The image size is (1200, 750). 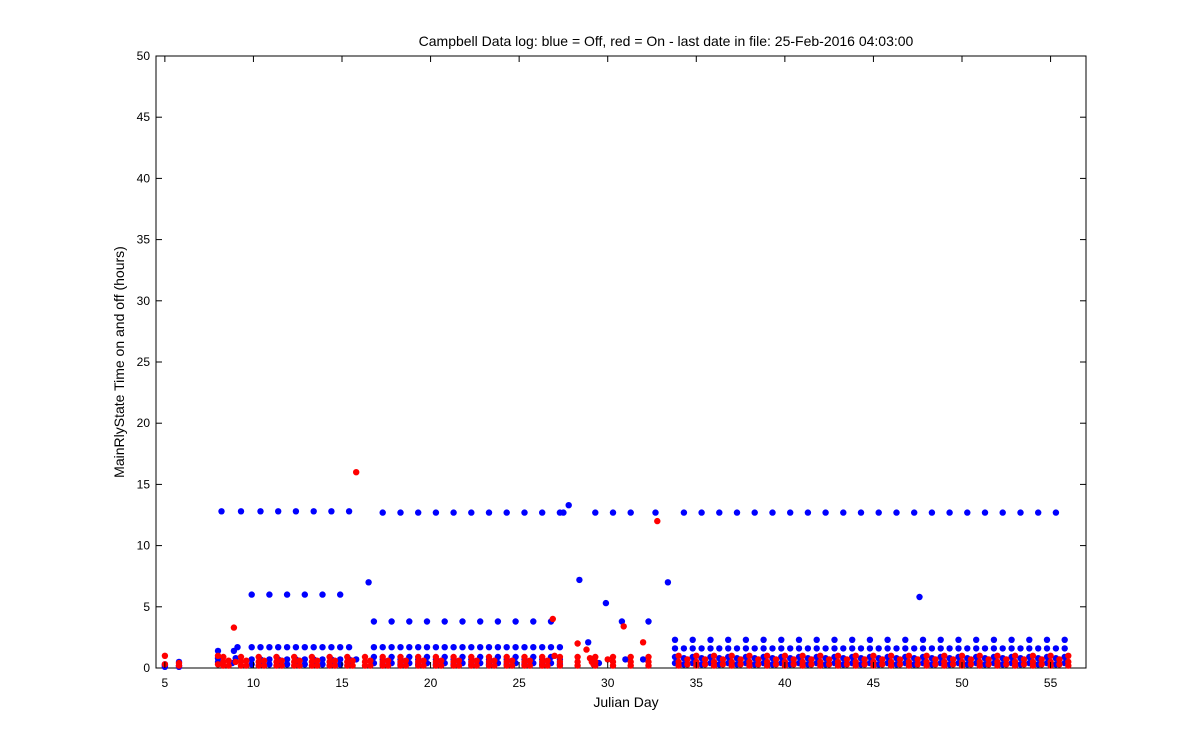 What do you see at coordinates (144, 362) in the screenshot?
I see `y-tick-label: 25` at bounding box center [144, 362].